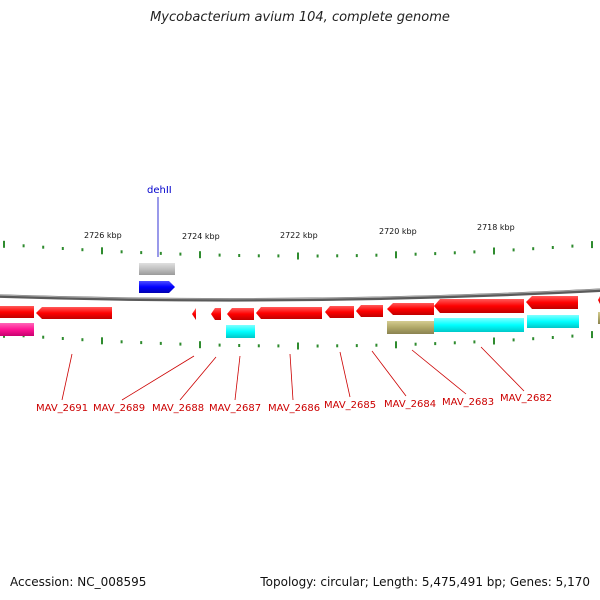  What do you see at coordinates (159, 190) in the screenshot?
I see `gene-label-dehII: dehII` at bounding box center [159, 190].